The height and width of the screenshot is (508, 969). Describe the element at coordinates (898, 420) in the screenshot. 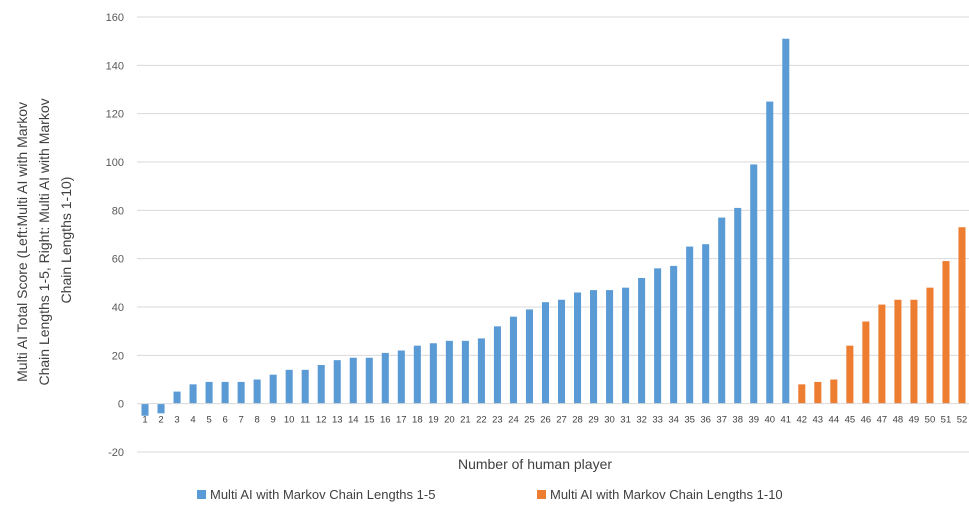

I see `x-tick-label: 48` at that location.